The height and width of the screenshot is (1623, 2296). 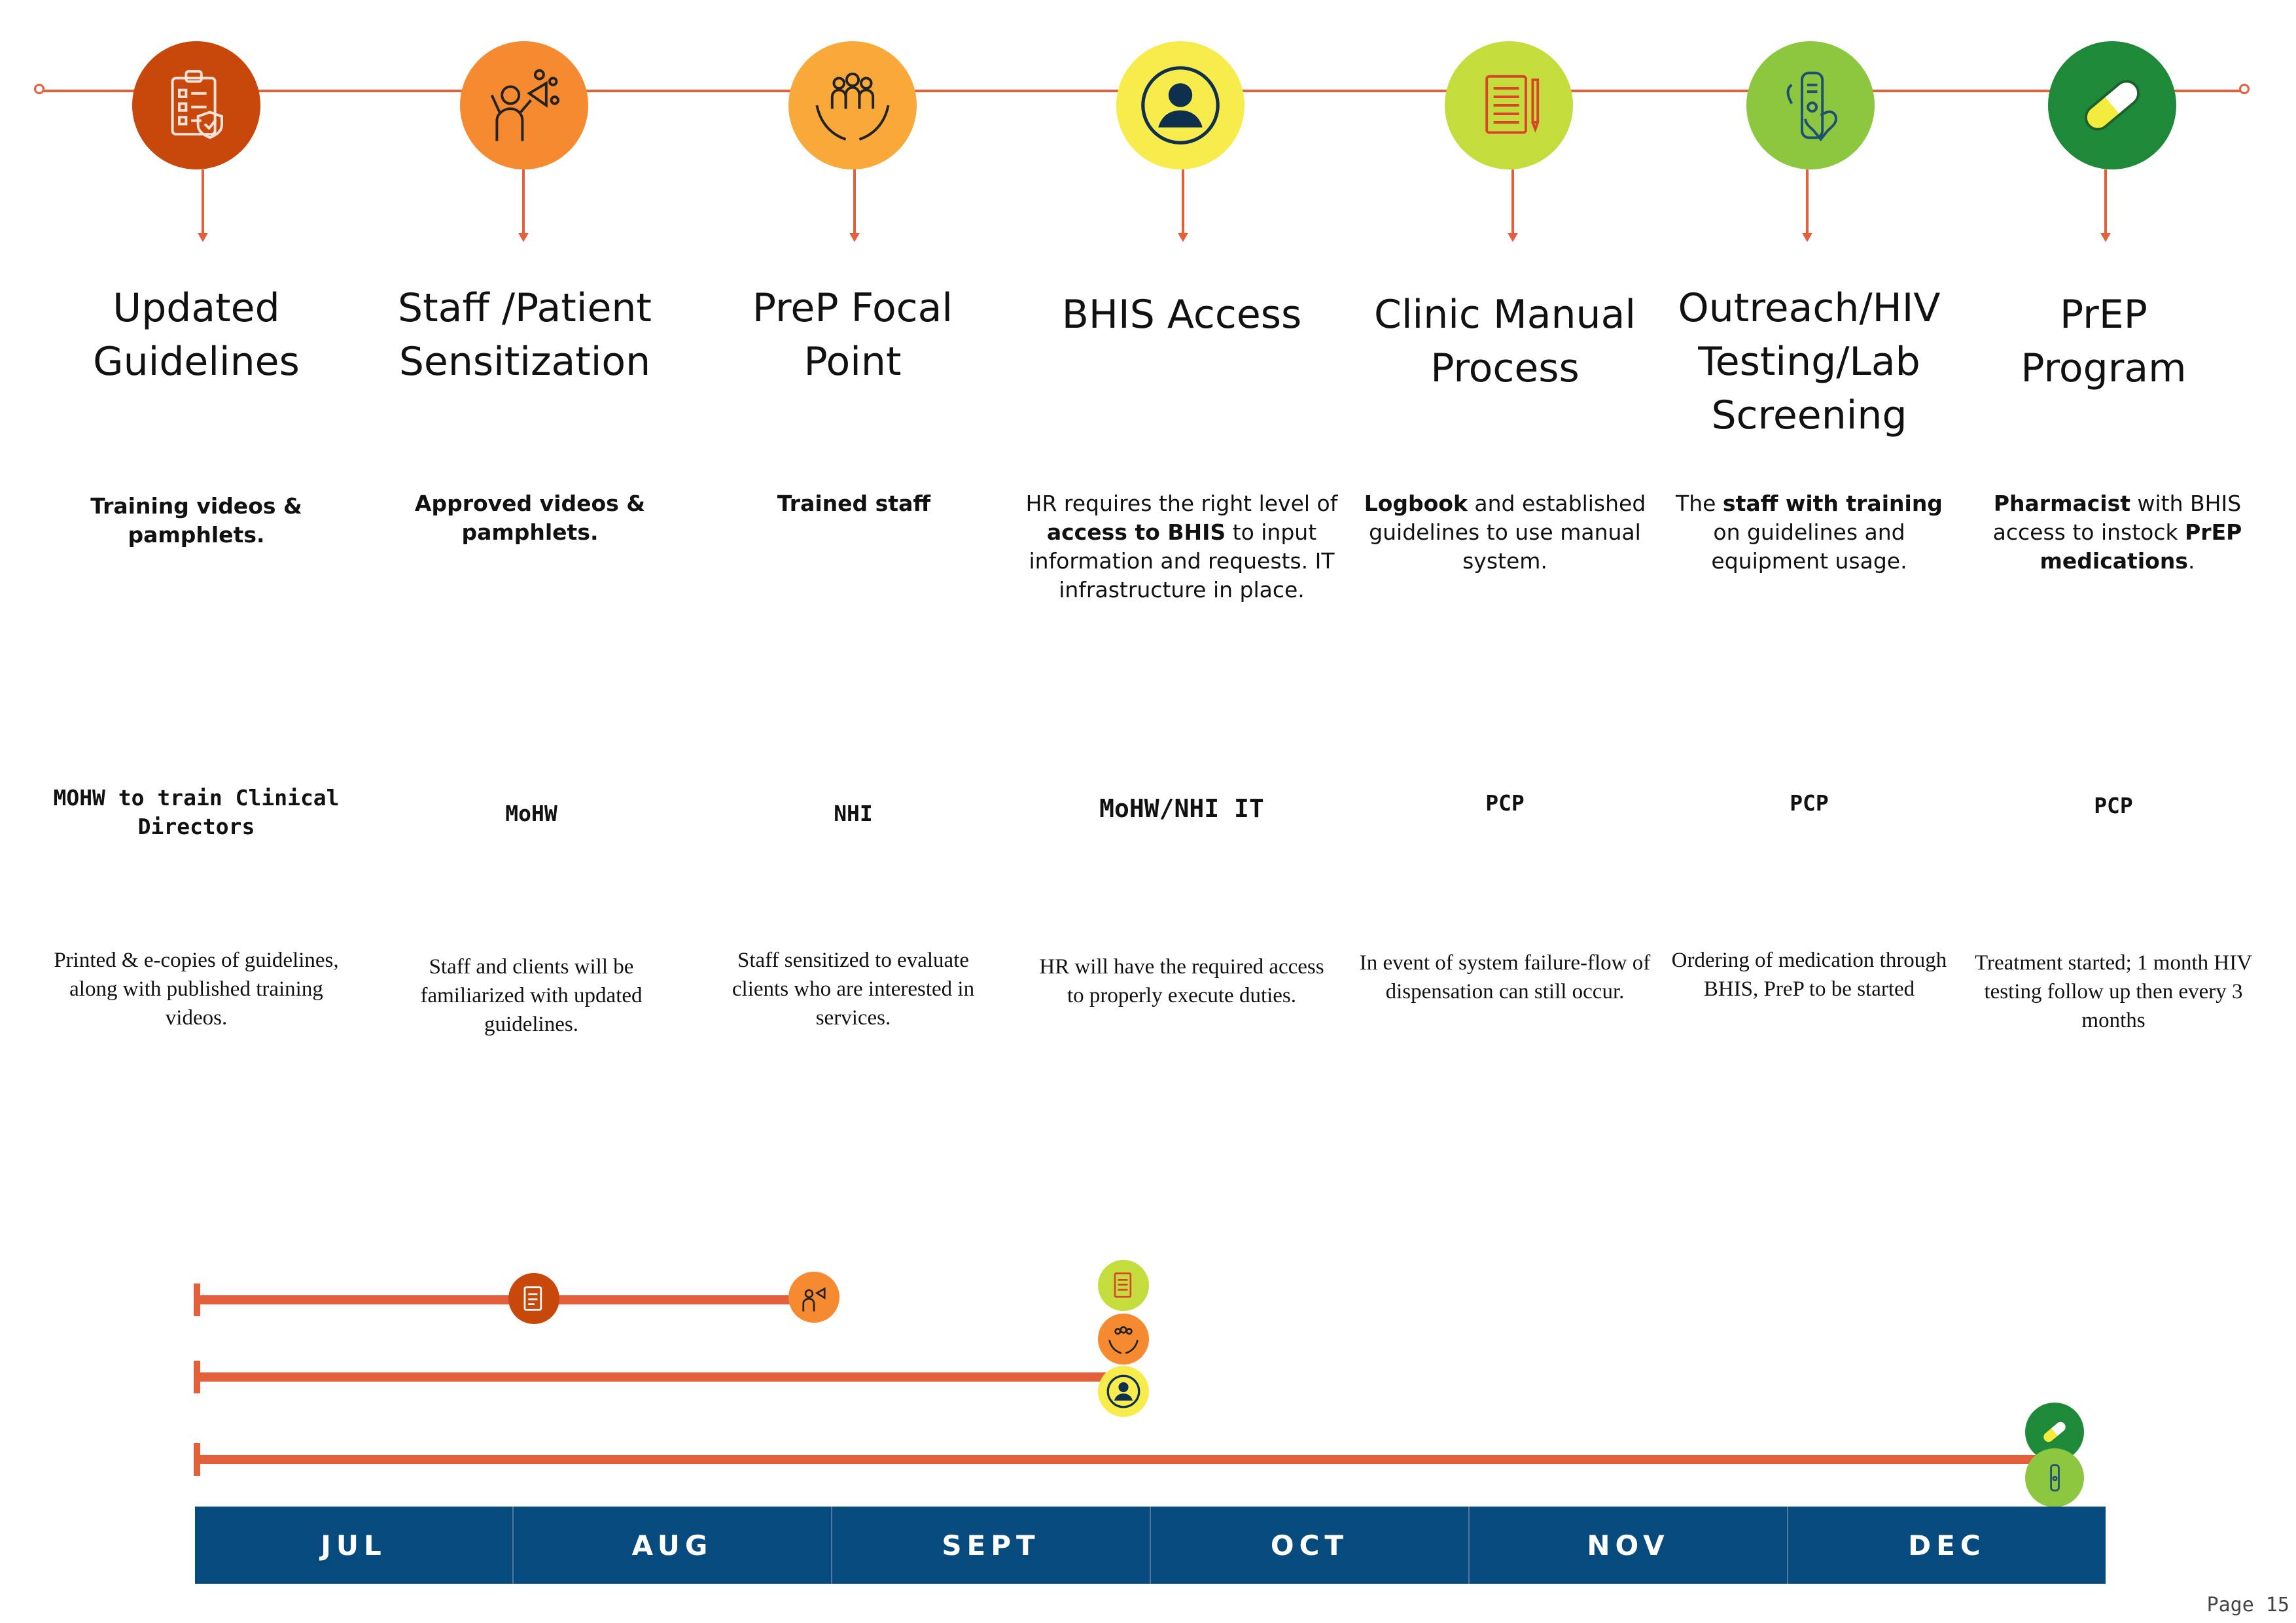 I want to click on requirement-emphasis: Approved videos & pamphlets., so click(x=530, y=518).